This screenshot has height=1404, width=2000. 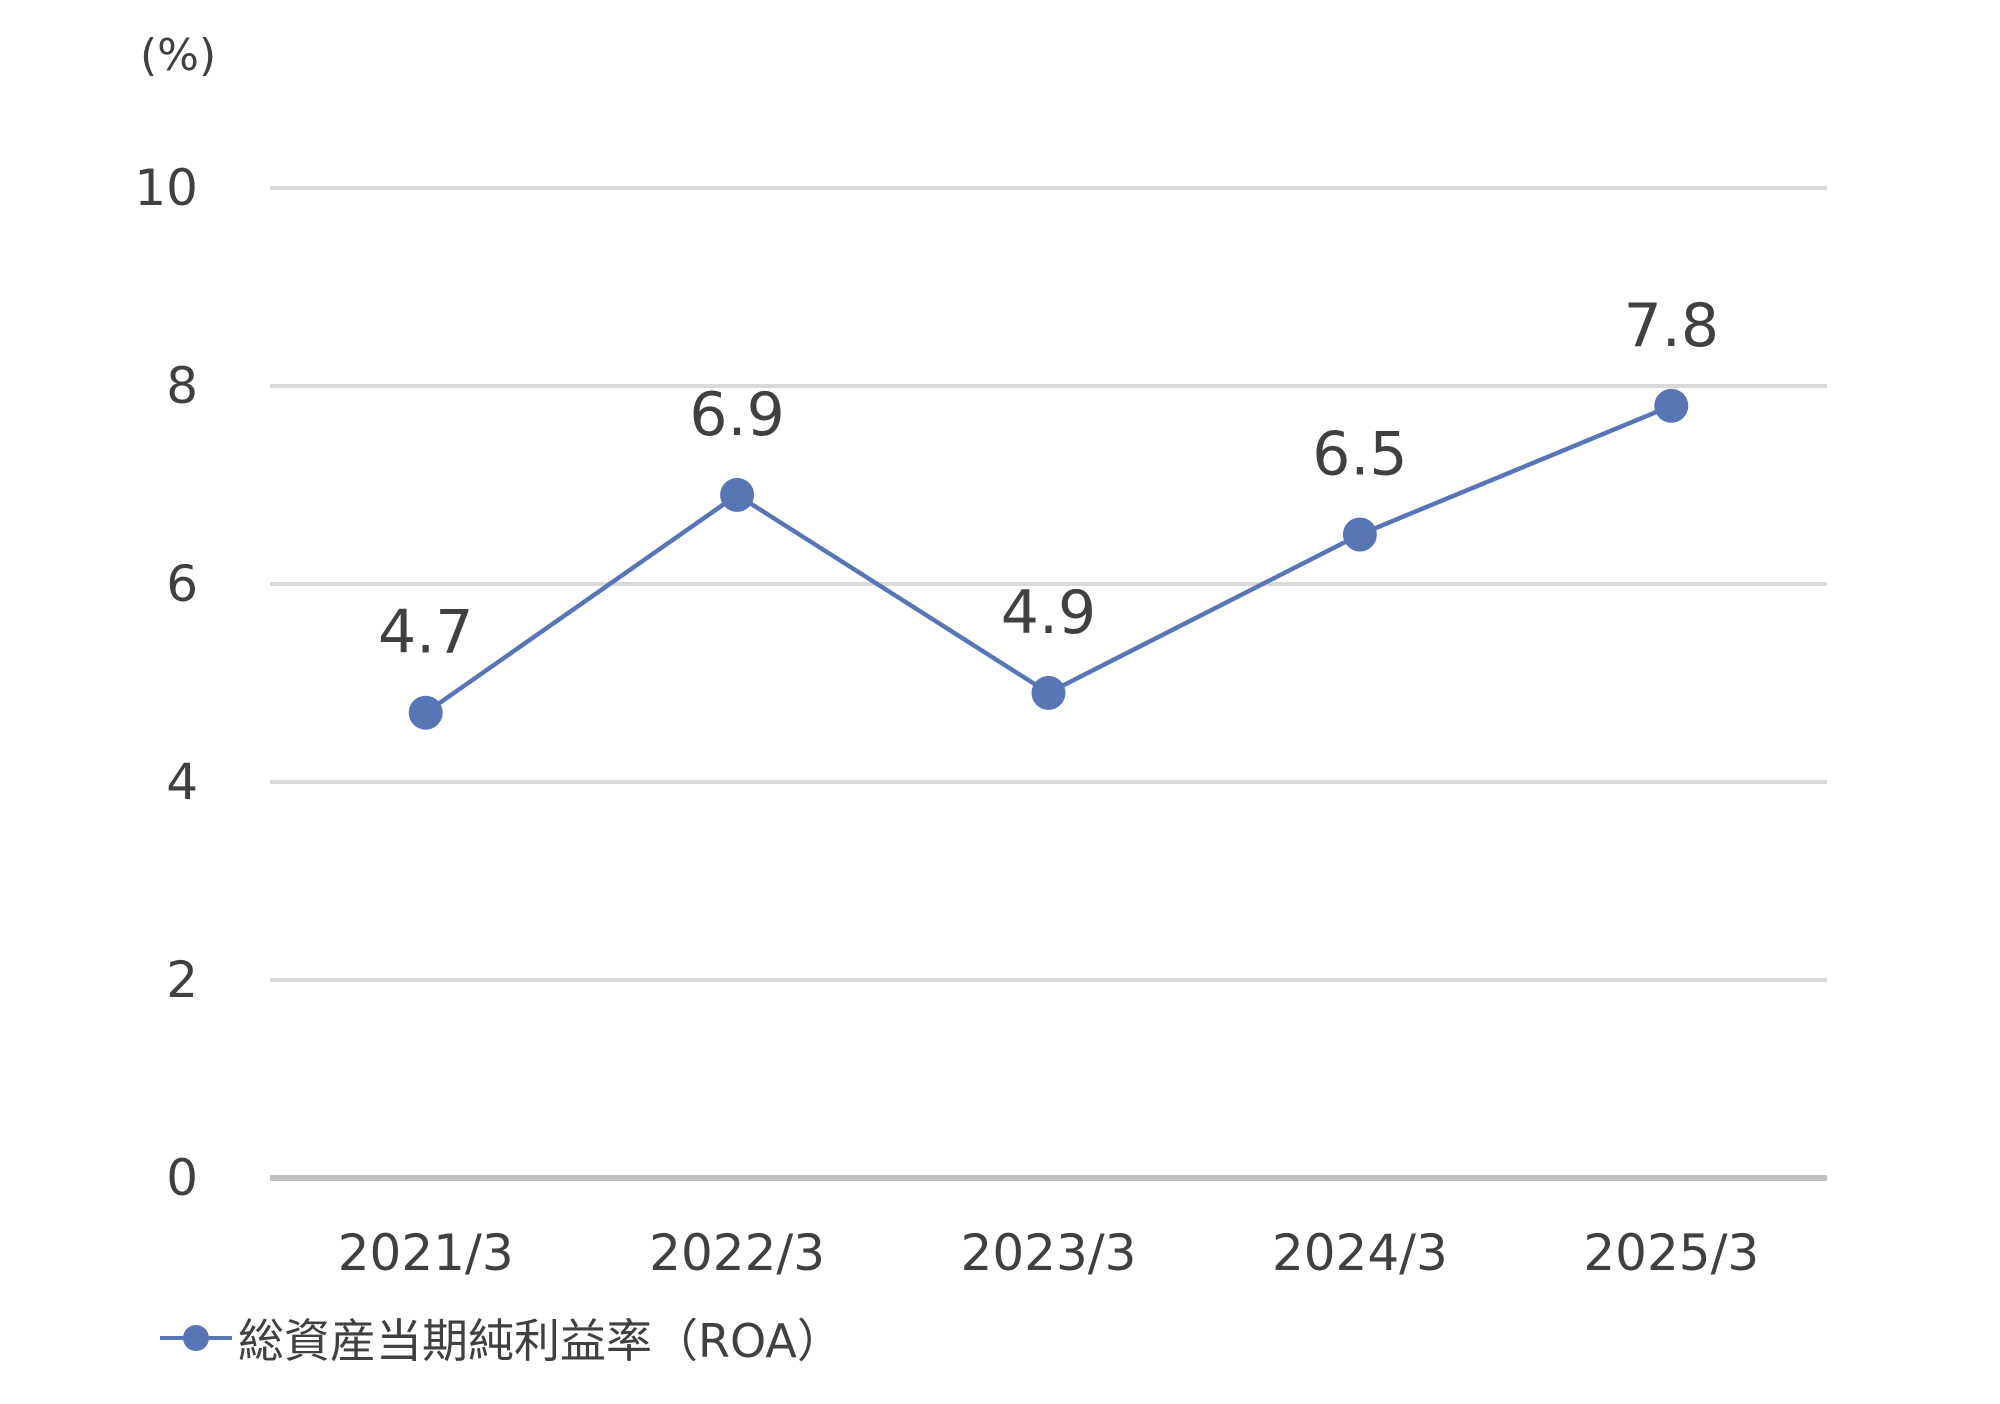 I want to click on y-tick-label: 6, so click(x=182, y=584).